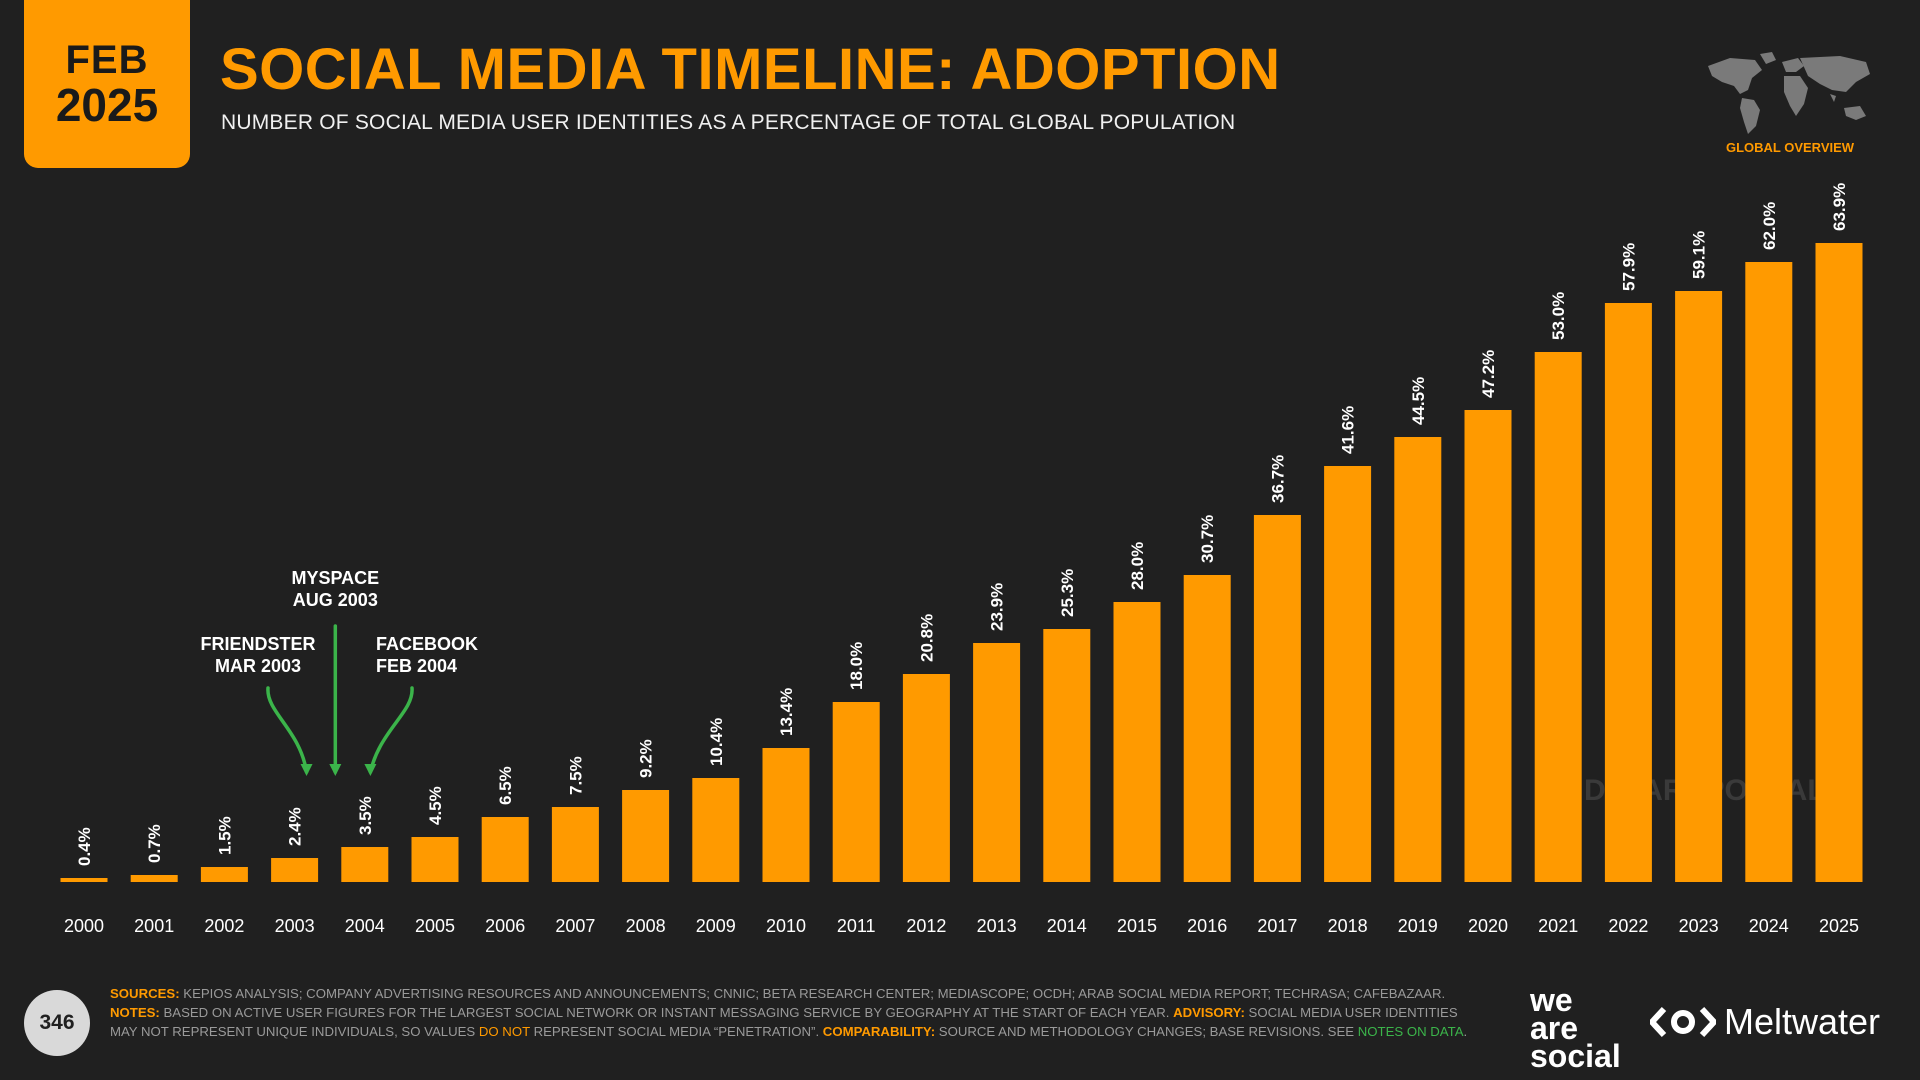 The width and height of the screenshot is (1920, 1080). Describe the element at coordinates (997, 607) in the screenshot. I see `data-label: 23.9%` at that location.